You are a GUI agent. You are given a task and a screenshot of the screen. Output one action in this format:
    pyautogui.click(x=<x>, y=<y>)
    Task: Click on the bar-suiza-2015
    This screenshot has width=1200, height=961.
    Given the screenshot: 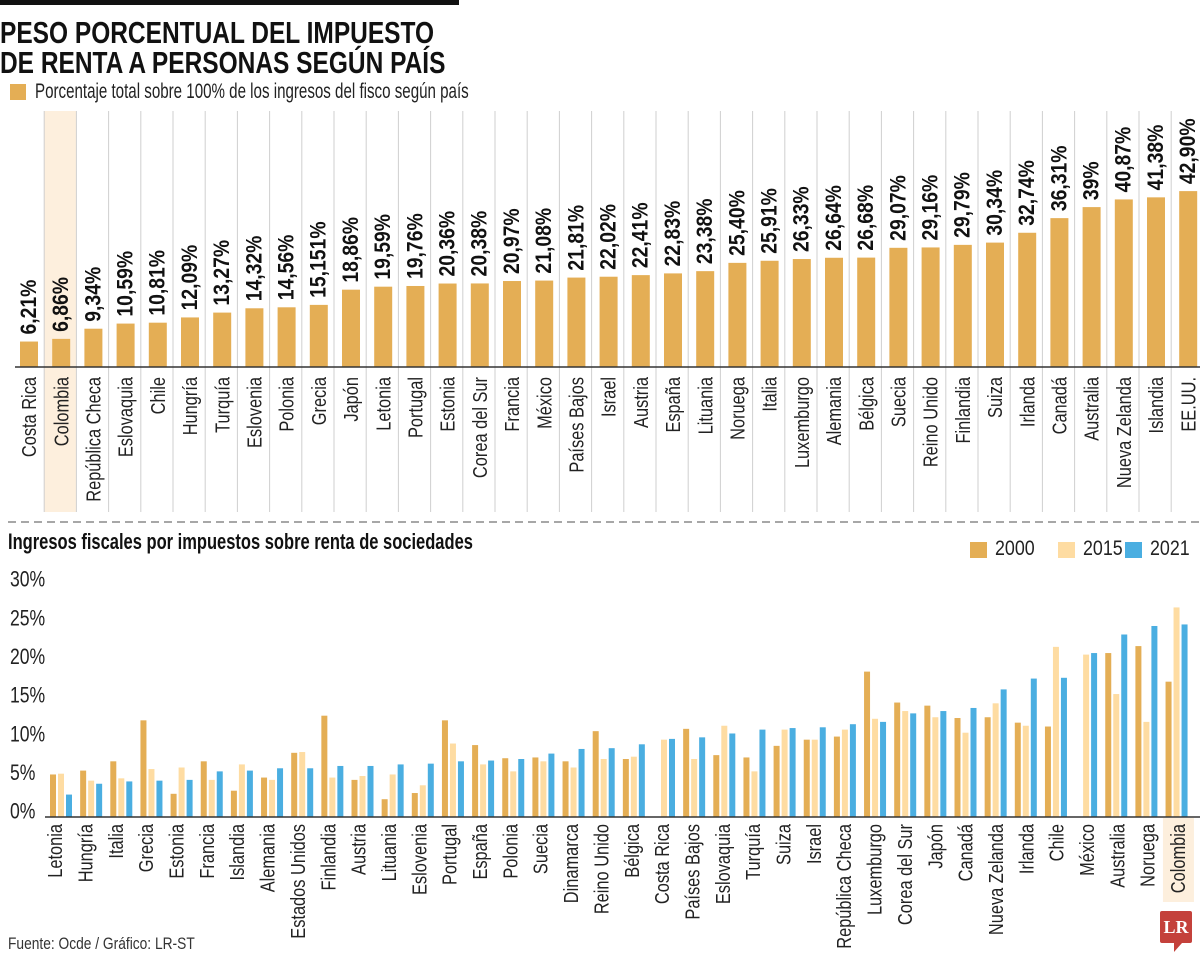 What is the action you would take?
    pyautogui.click(x=784, y=773)
    